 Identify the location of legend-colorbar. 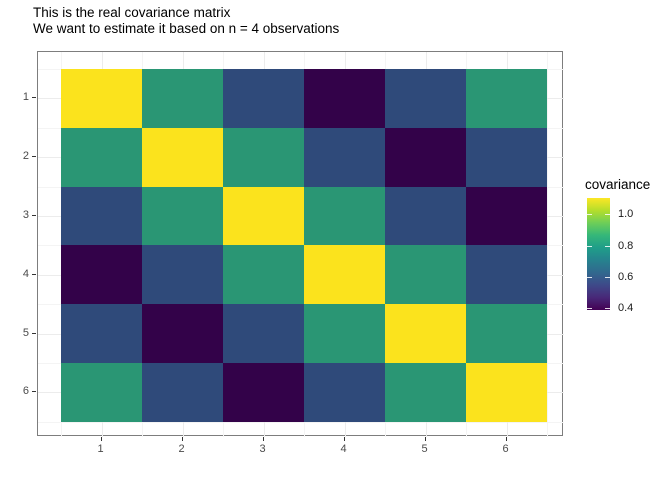
(598, 254).